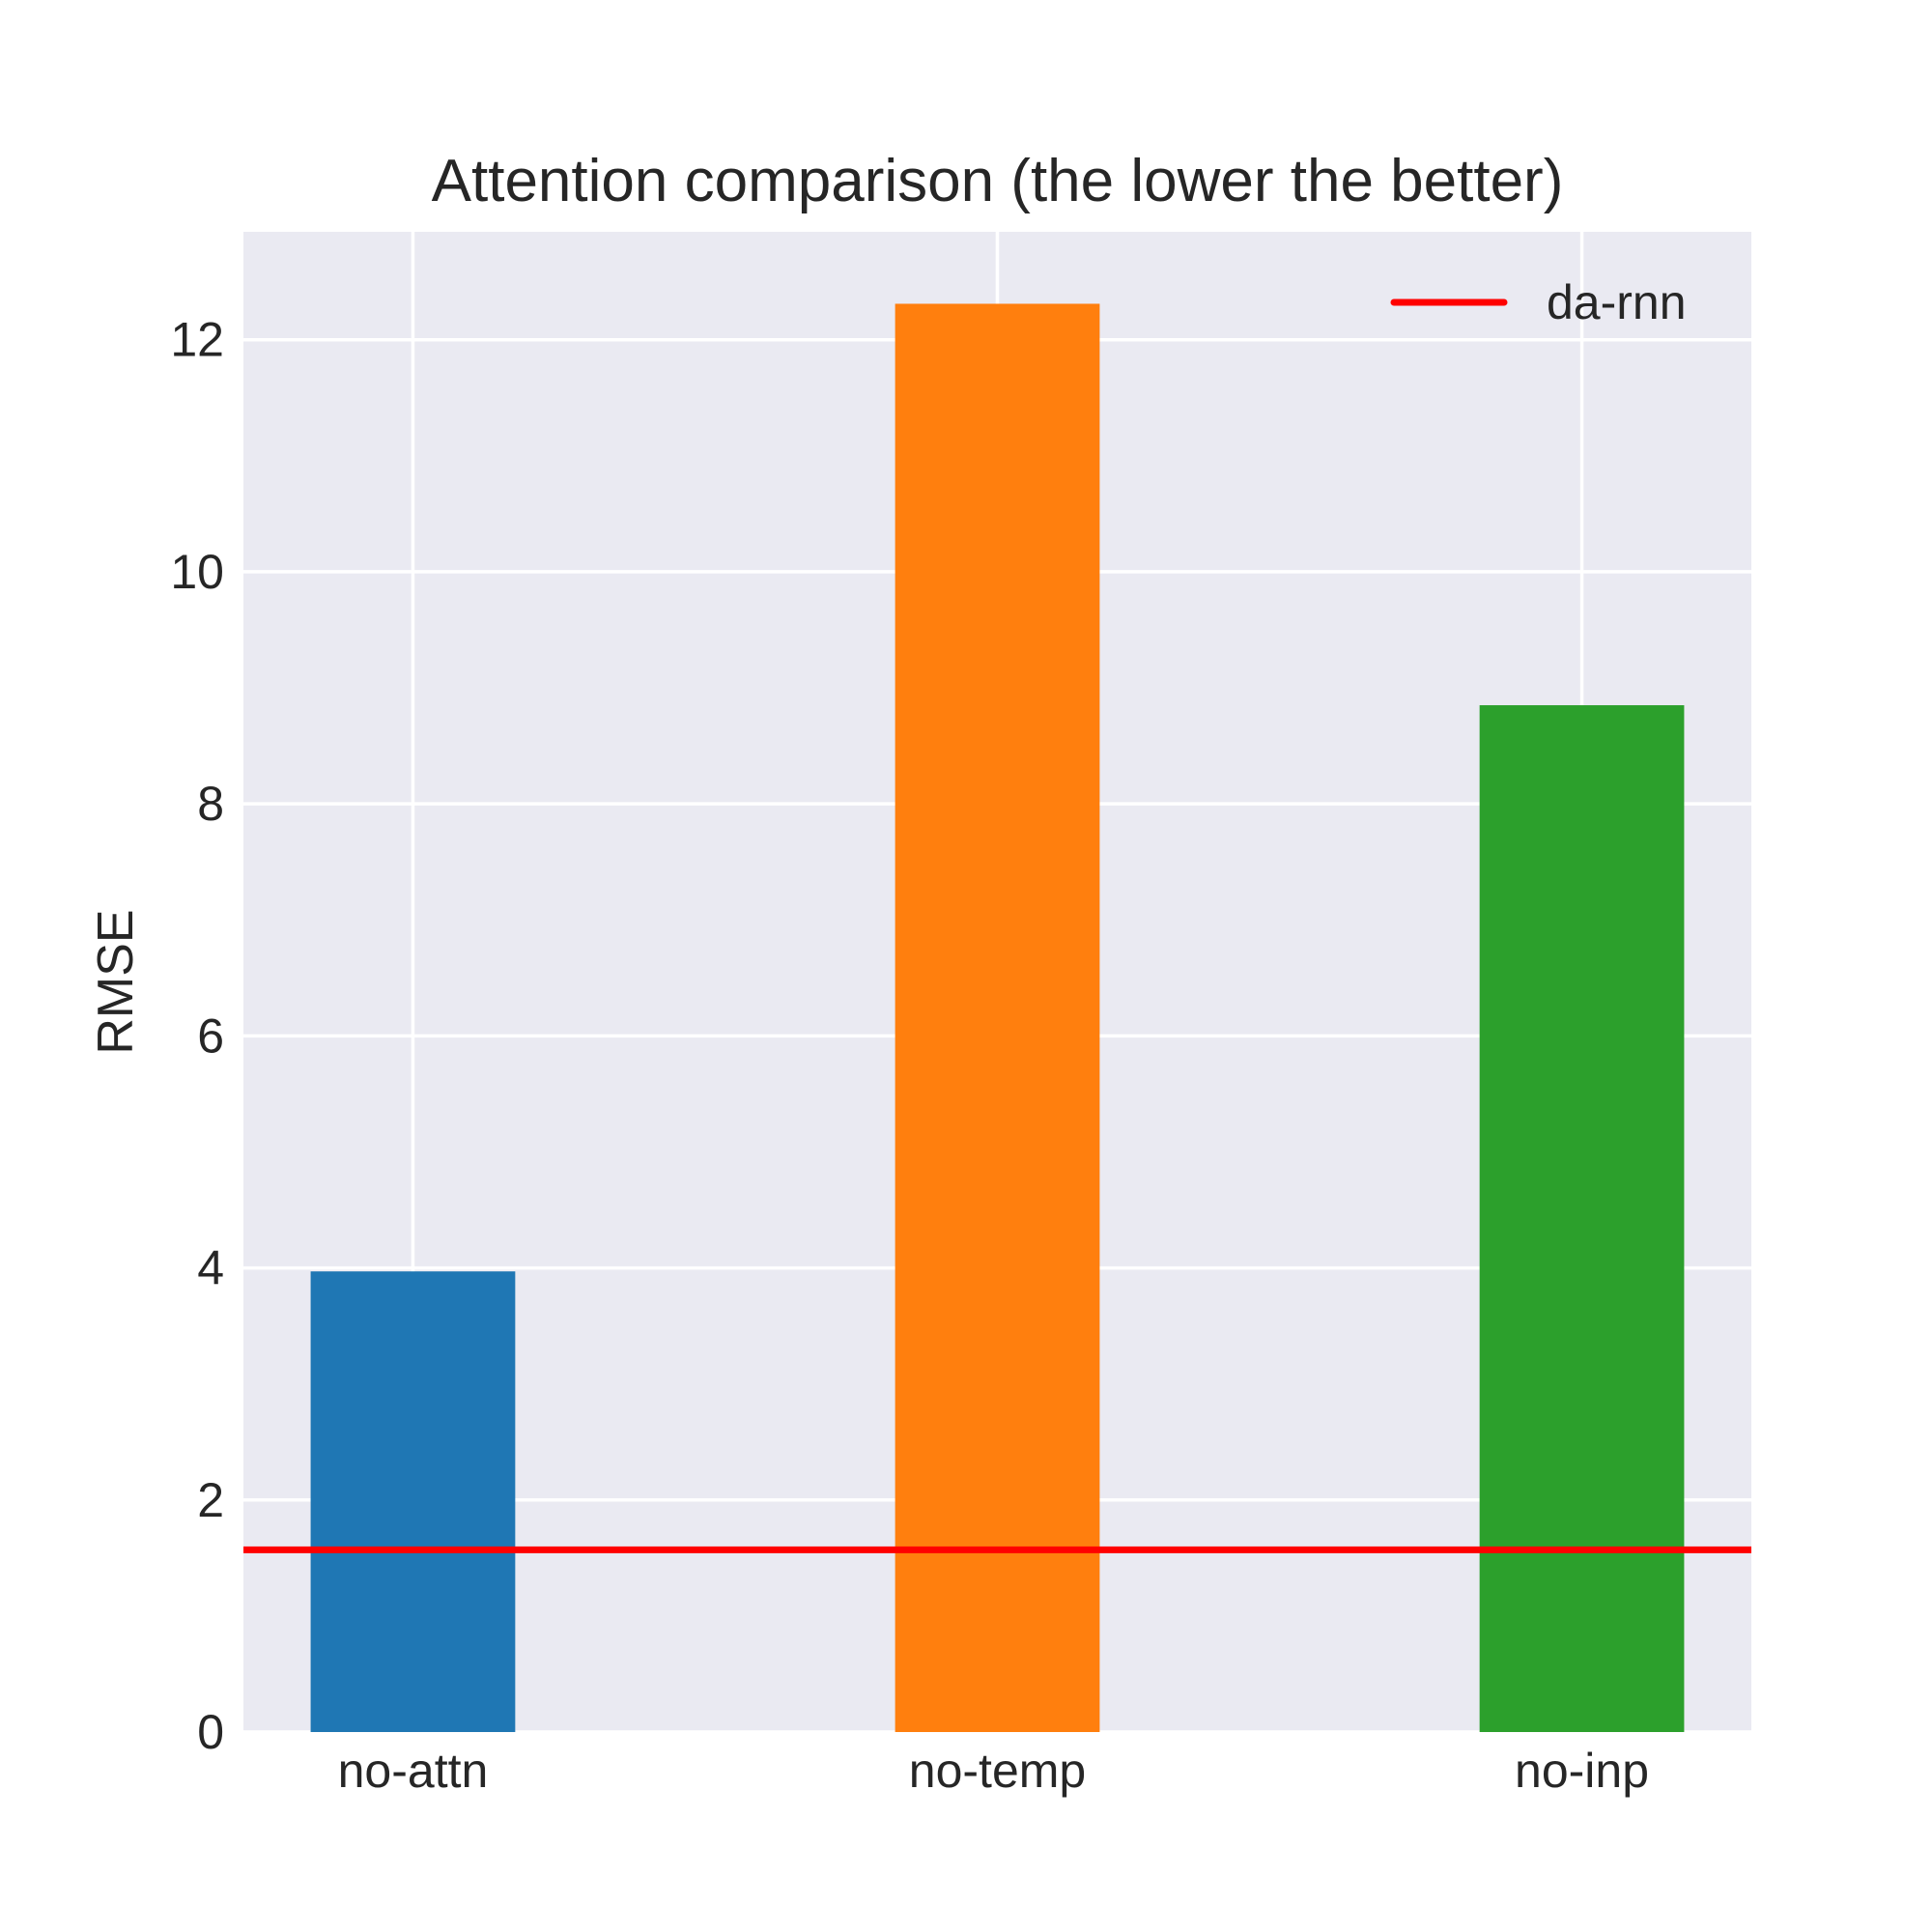 This screenshot has width=1932, height=1932. I want to click on y-tick-label: 2, so click(210, 1500).